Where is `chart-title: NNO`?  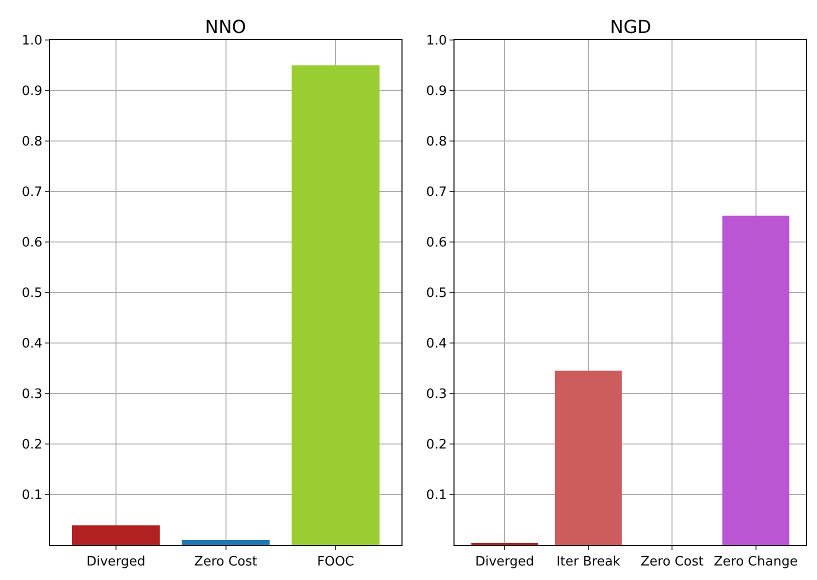
chart-title: NNO is located at coordinates (225, 27).